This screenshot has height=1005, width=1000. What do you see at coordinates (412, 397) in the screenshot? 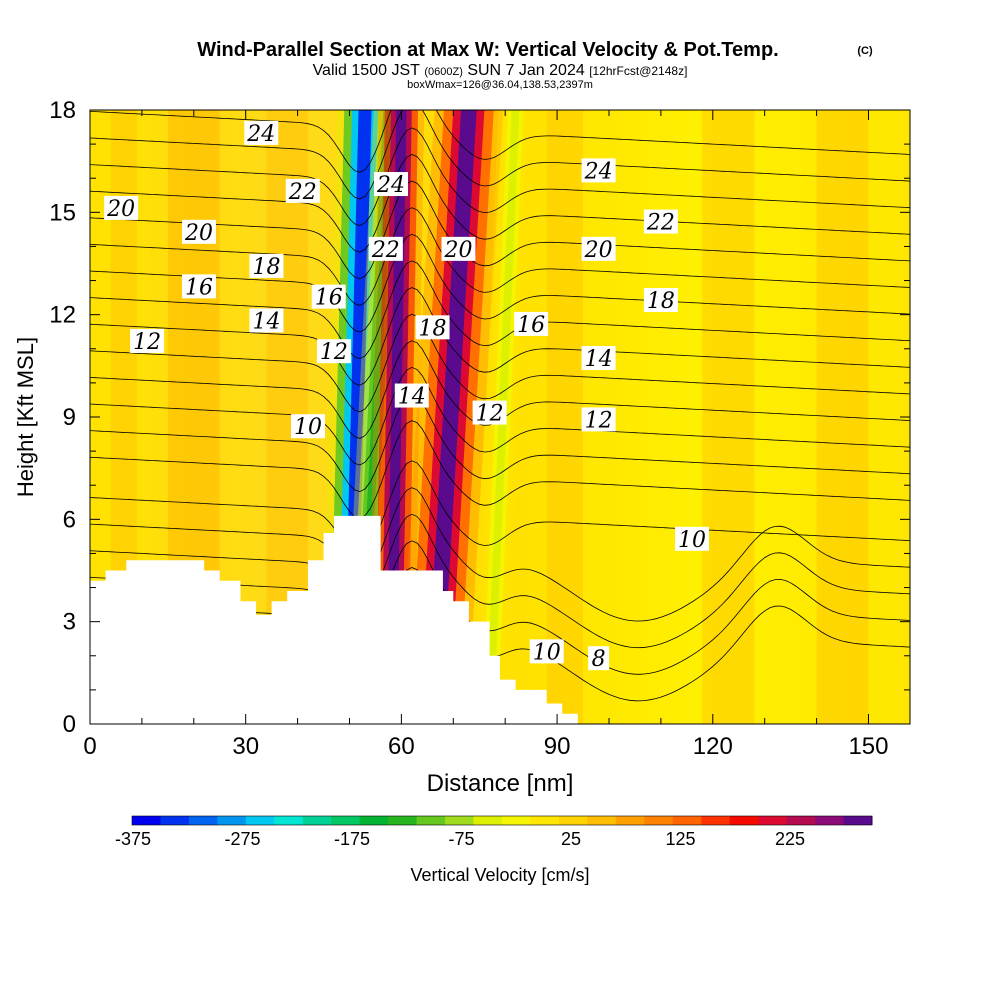
I see `contour-label-text: 14` at bounding box center [412, 397].